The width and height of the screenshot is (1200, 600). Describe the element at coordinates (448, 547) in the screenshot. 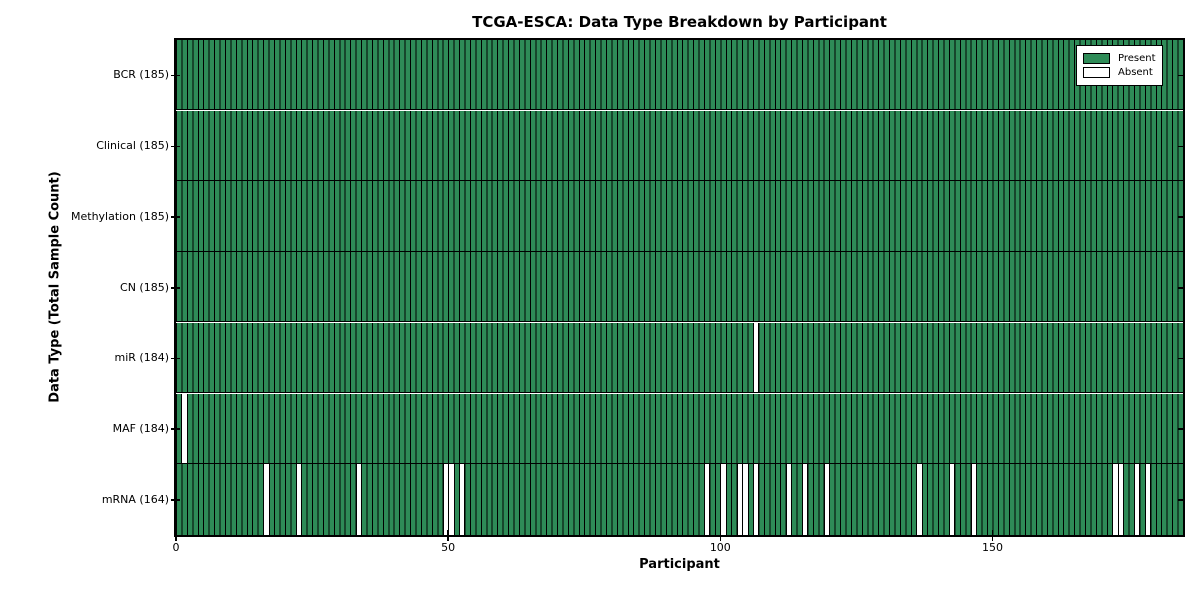

I see `xtick-label-50: 50` at that location.